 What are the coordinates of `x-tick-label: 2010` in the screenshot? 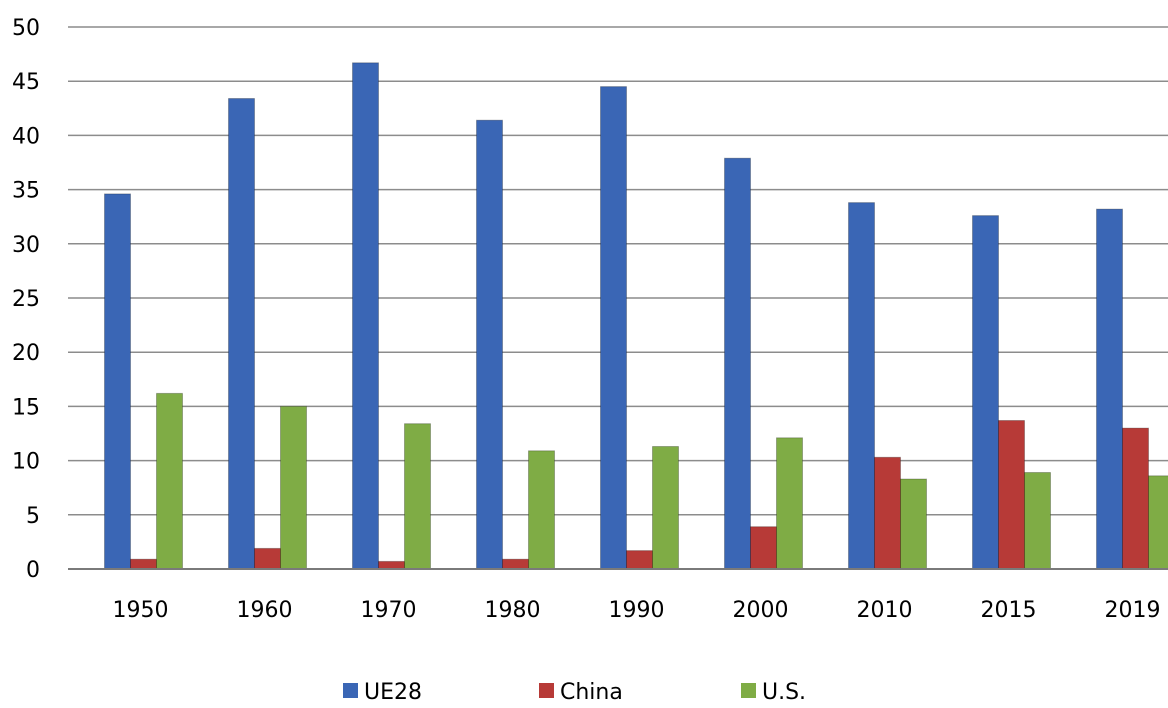 It's located at (885, 610).